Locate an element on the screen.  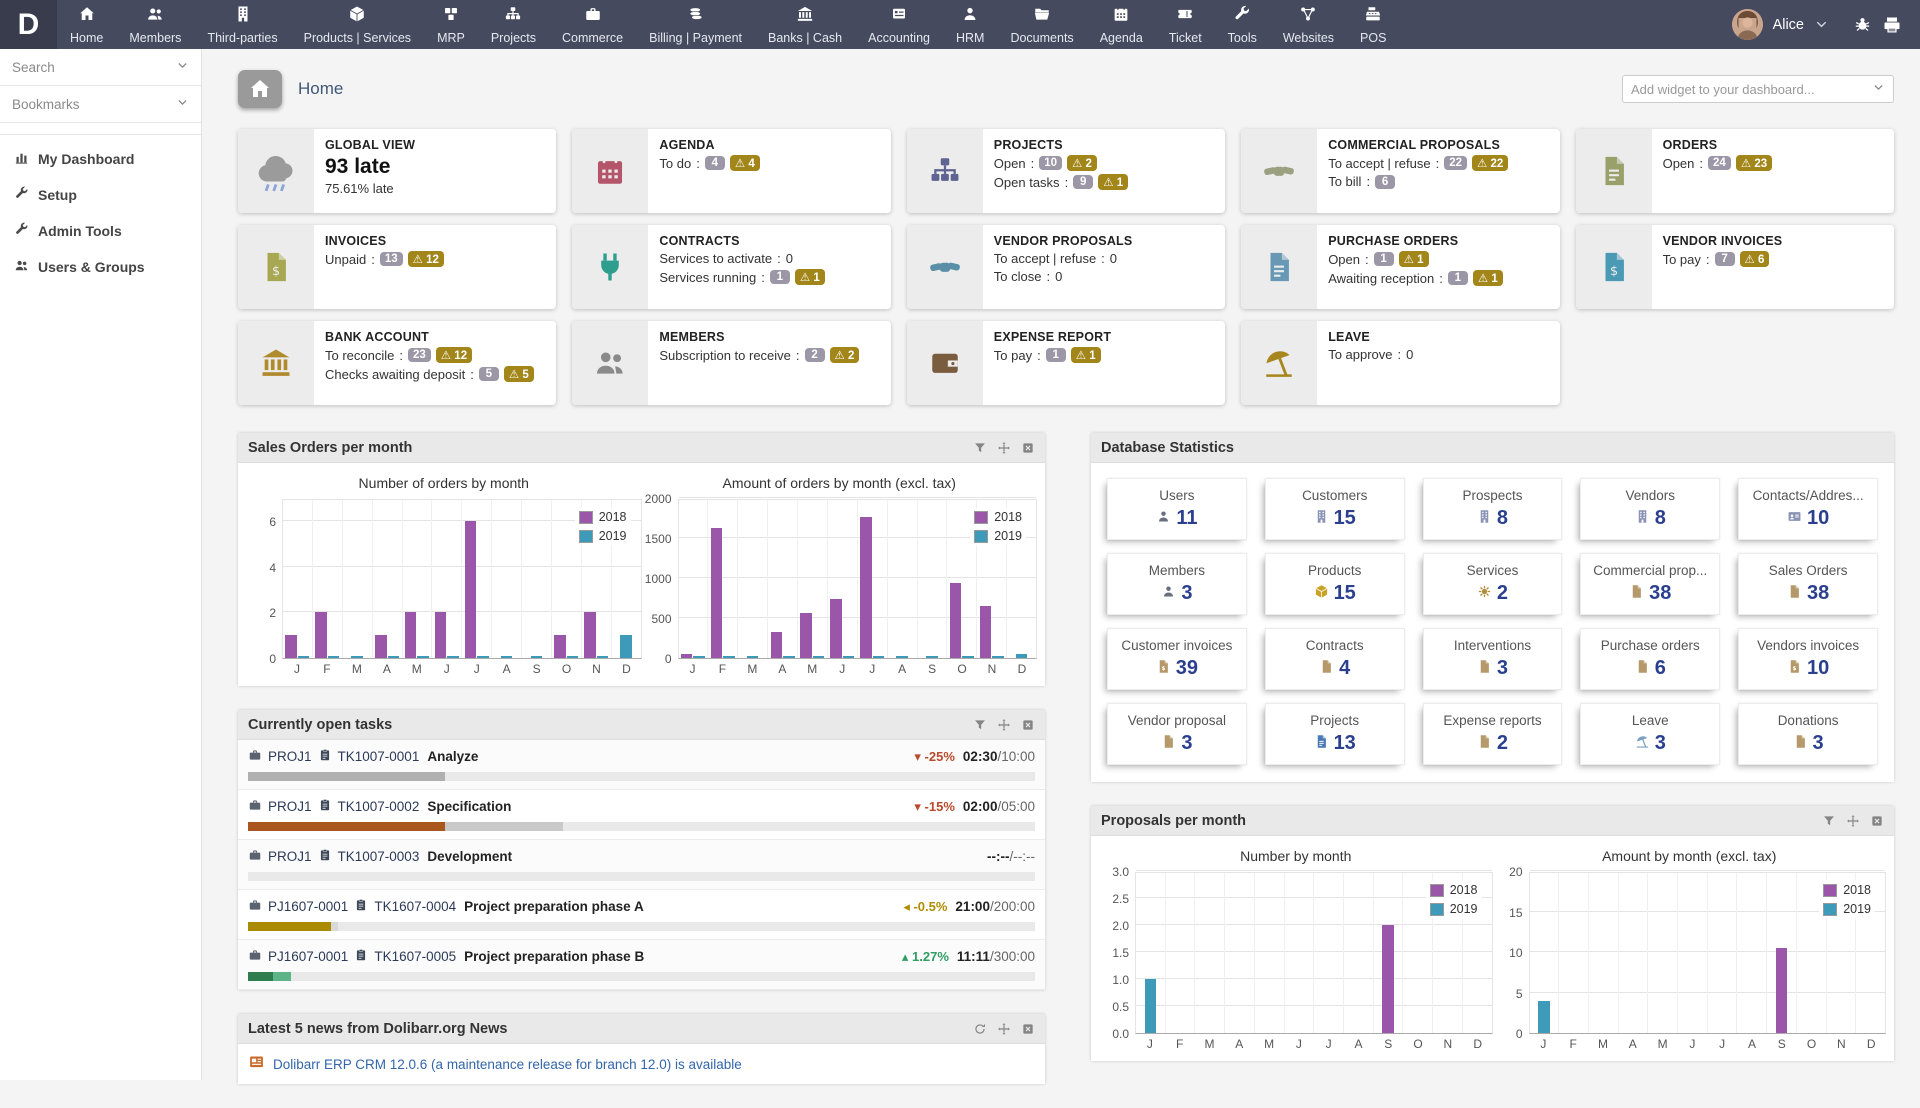
bar-group is located at coordinates (1358, 953).